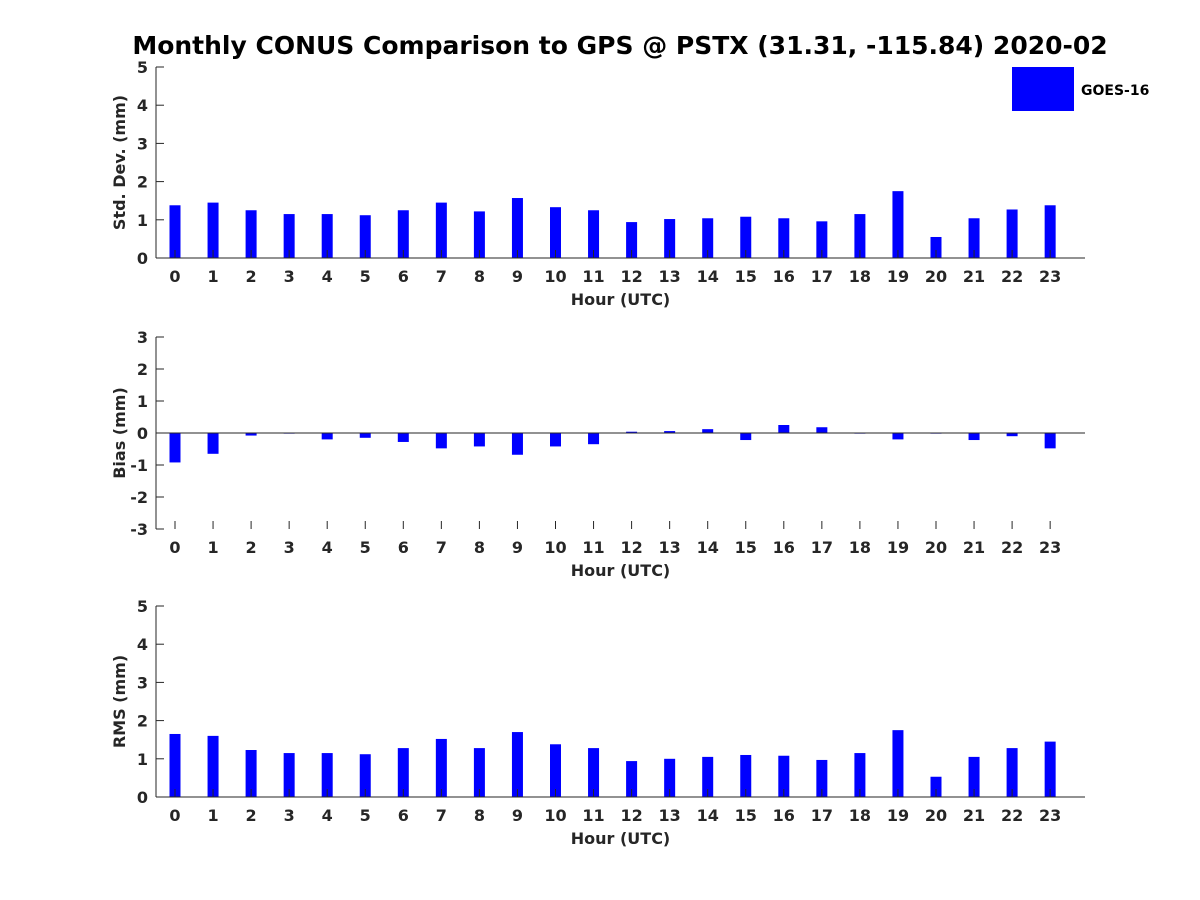 This screenshot has height=900, width=1200. I want to click on std-dev-xtick-label: 18, so click(860, 276).